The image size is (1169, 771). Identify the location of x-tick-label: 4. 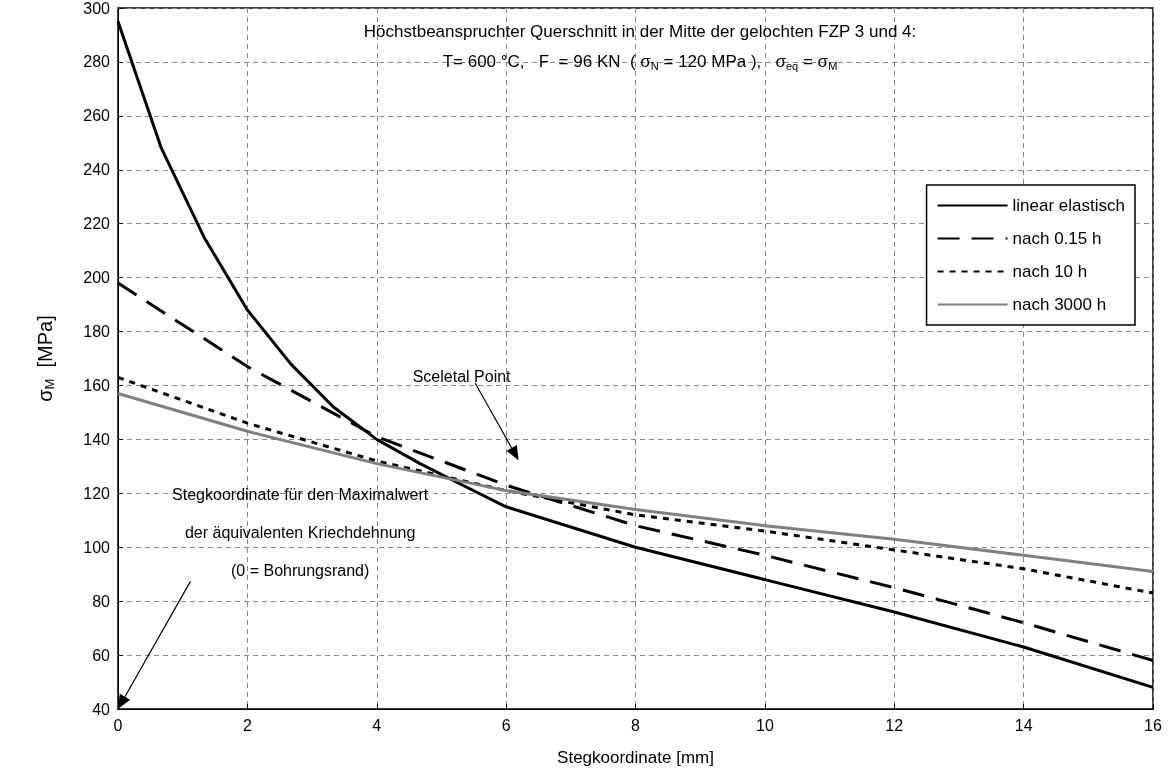
(377, 725).